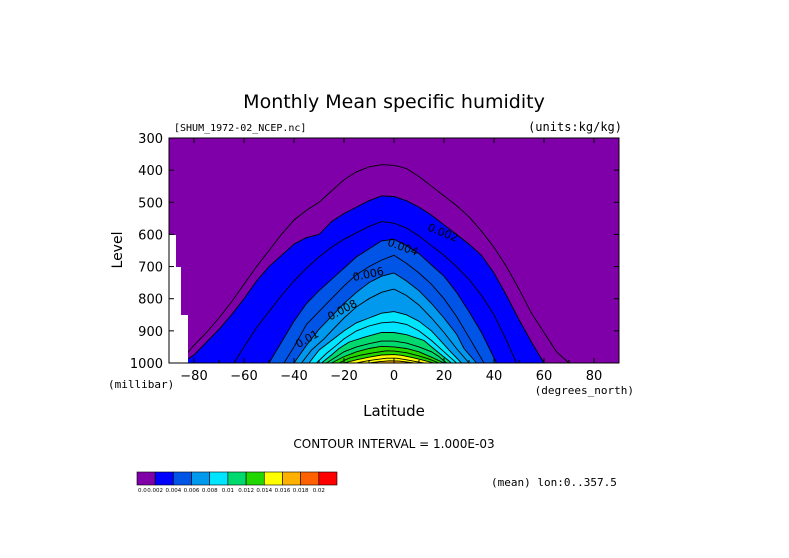 Image resolution: width=789 pixels, height=558 pixels. What do you see at coordinates (394, 411) in the screenshot?
I see `x-axis-label: Latitude` at bounding box center [394, 411].